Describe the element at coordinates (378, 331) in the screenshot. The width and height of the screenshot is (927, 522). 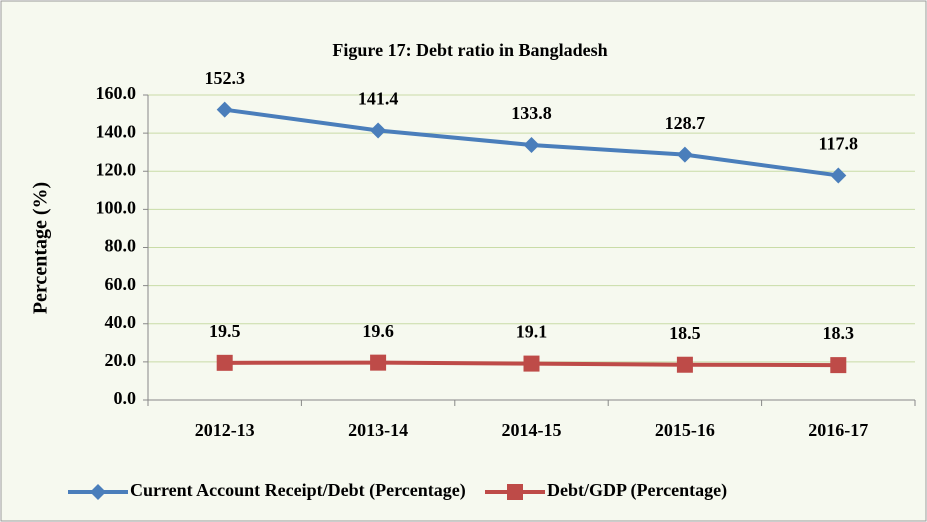
I see `data-label: 19.6` at that location.